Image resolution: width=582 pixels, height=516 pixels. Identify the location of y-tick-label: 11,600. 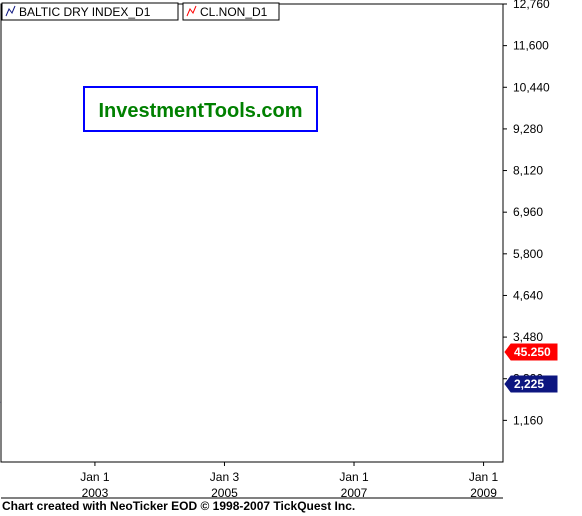
(531, 46).